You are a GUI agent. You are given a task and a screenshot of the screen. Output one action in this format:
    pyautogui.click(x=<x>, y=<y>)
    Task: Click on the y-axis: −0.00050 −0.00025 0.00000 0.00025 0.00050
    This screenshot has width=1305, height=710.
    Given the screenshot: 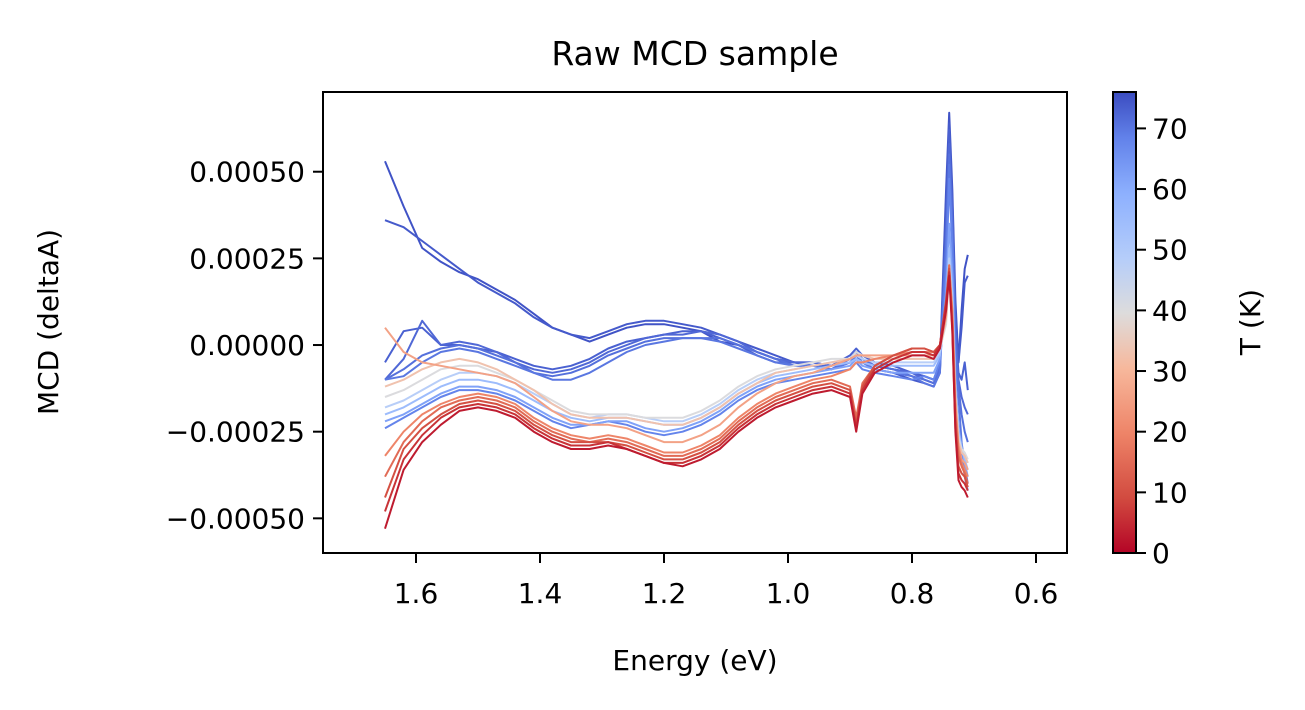 What is the action you would take?
    pyautogui.click(x=244, y=345)
    